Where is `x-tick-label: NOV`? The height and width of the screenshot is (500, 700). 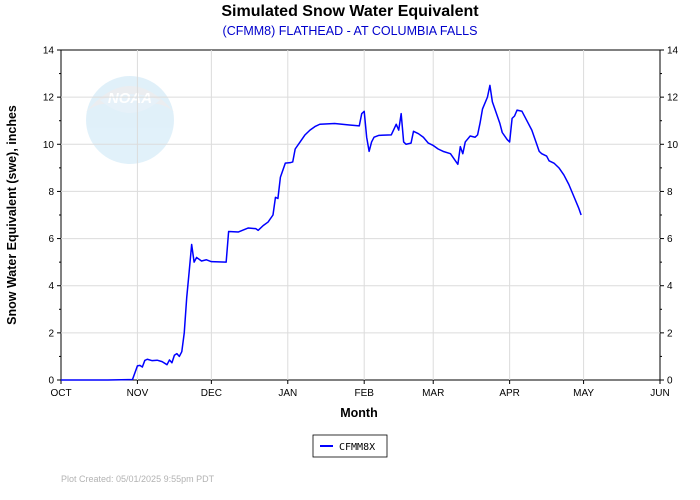
x-tick-label: NOV is located at coordinates (138, 393).